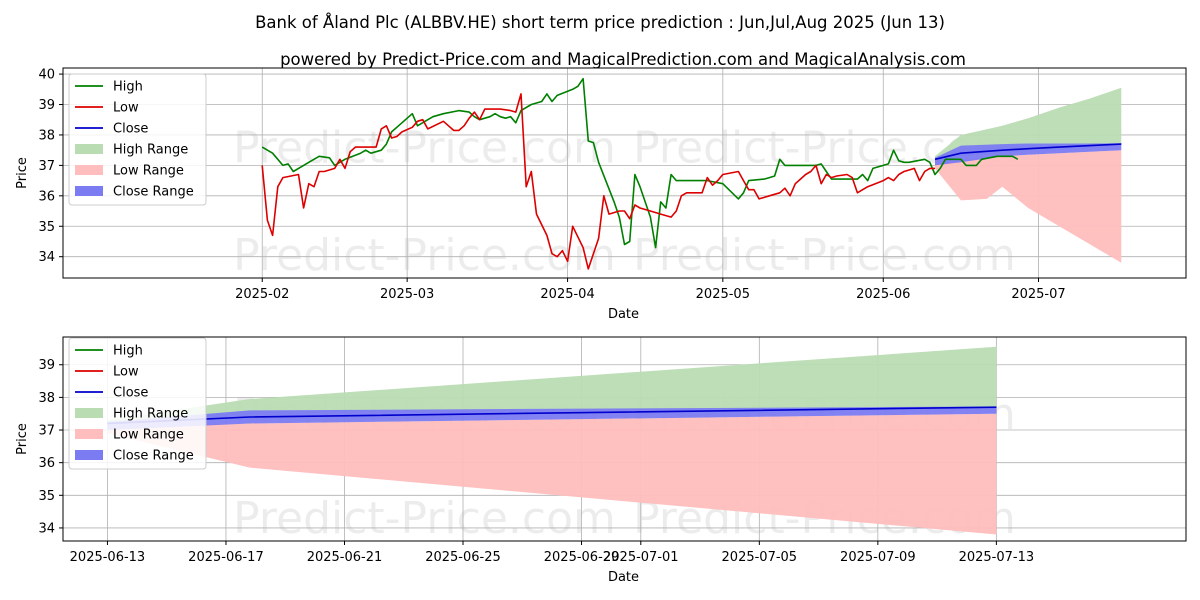 This screenshot has height=600, width=1200. I want to click on chart1-legend-swatch-close-range, so click(89, 191).